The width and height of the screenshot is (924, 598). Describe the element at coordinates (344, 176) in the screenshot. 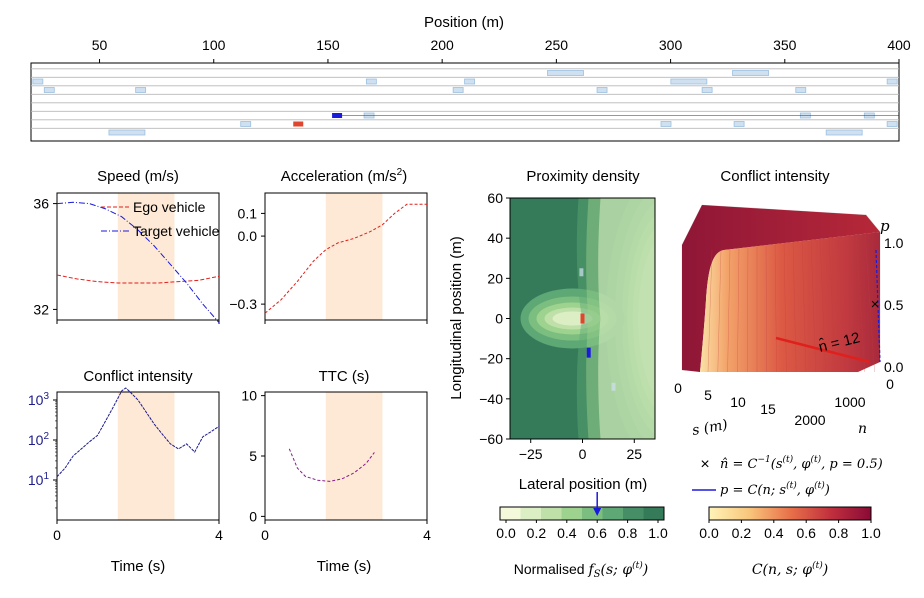

I see `acceleration-title: Acceleration (m/s2)` at that location.